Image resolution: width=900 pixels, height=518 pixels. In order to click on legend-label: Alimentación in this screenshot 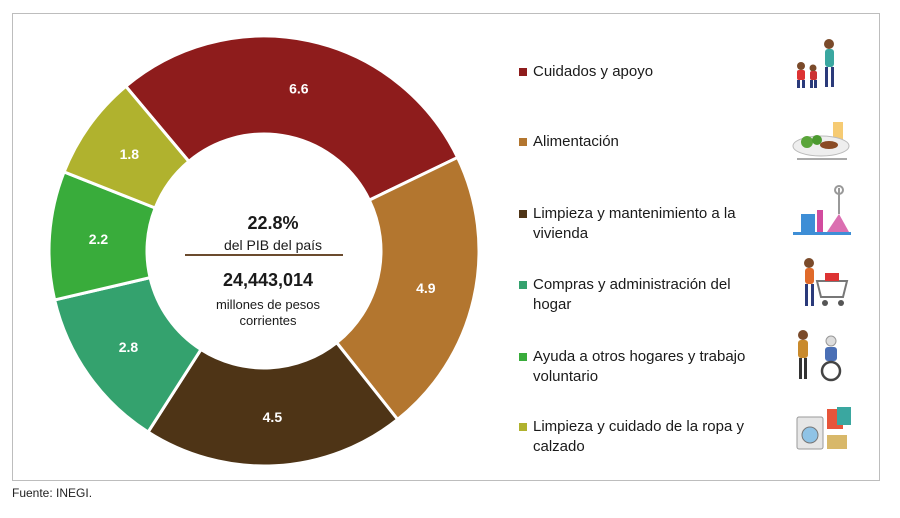, I will do `click(576, 141)`.